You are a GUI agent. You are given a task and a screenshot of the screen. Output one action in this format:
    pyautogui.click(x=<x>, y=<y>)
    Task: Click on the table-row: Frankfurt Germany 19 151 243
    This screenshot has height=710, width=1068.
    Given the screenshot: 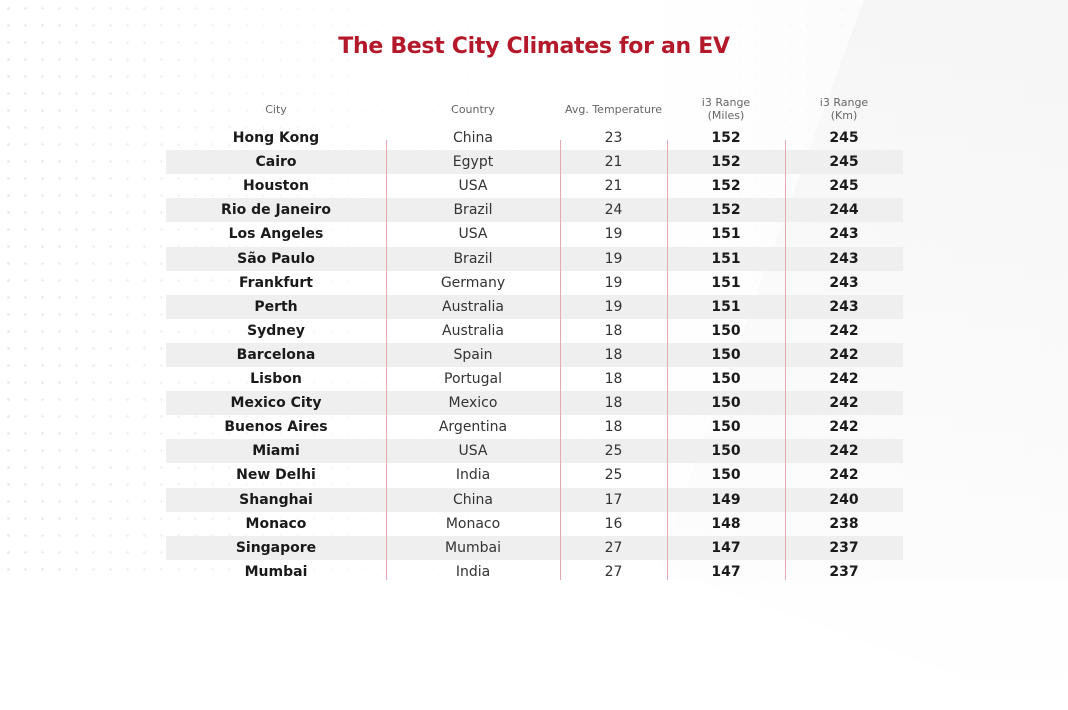 What is the action you would take?
    pyautogui.click(x=534, y=283)
    